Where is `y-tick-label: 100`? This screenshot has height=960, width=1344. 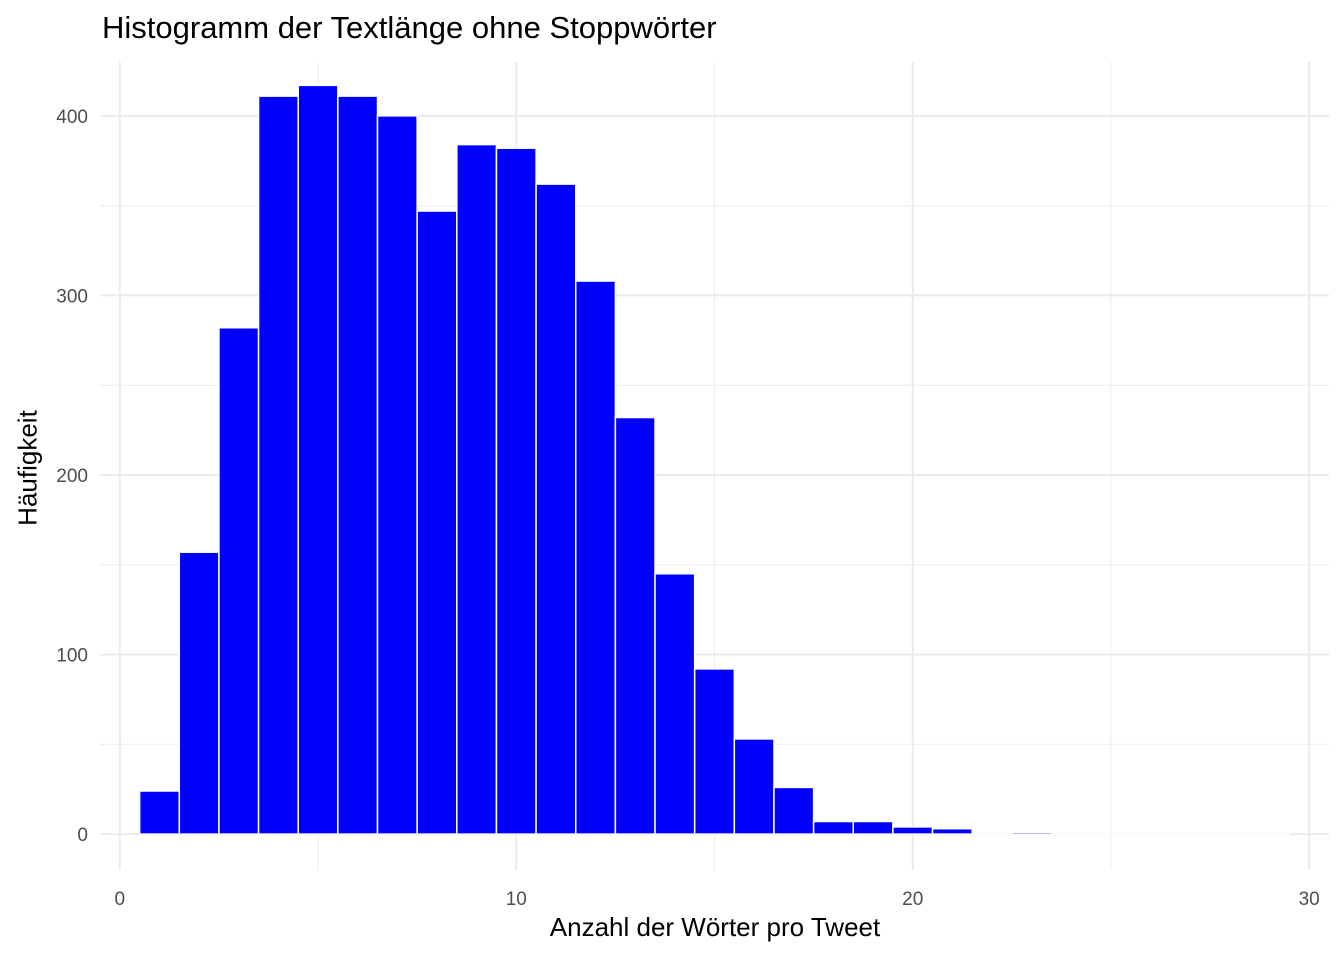
y-tick-label: 100 is located at coordinates (72, 656).